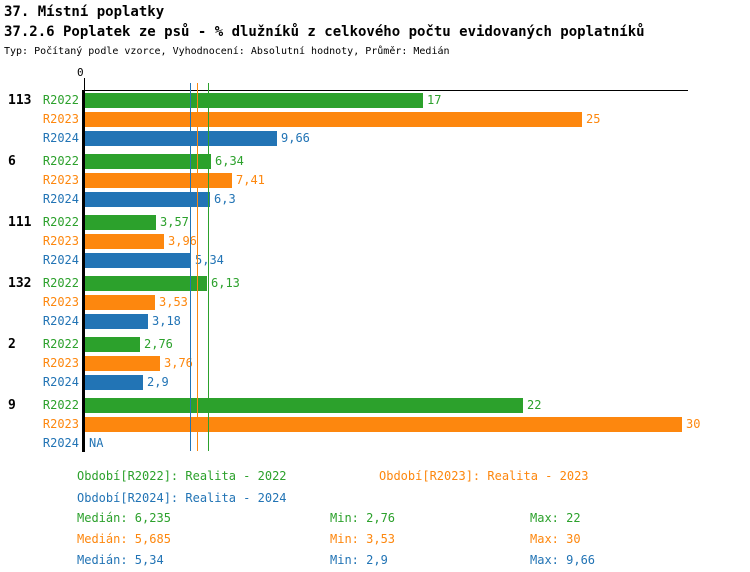 Image resolution: width=750 pixels, height=572 pixels. Describe the element at coordinates (20, 283) in the screenshot. I see `group-label: 132` at that location.